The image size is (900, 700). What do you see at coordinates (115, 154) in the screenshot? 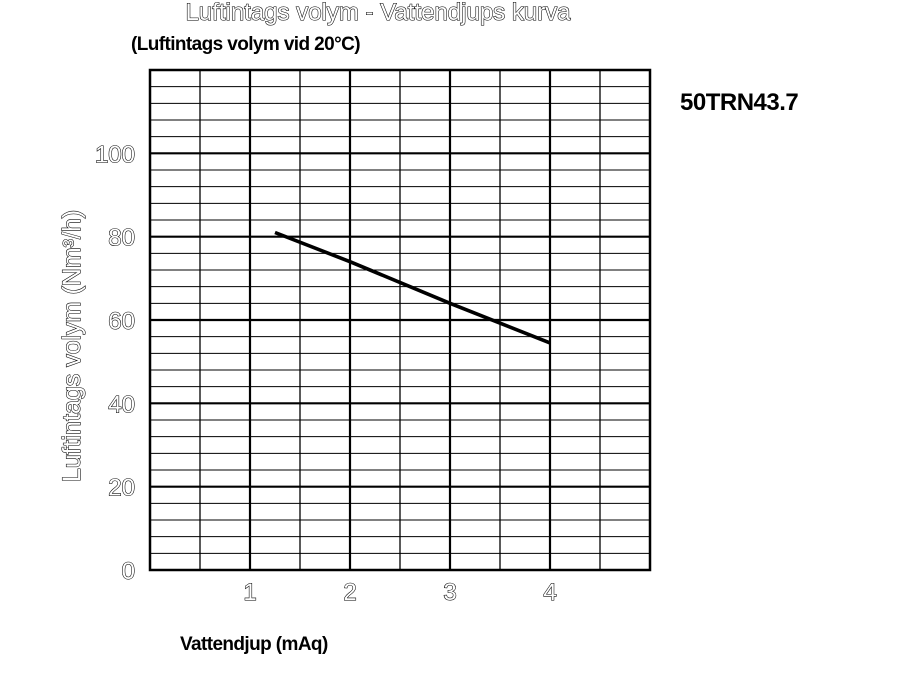
I see `y-tick-label: 100` at bounding box center [115, 154].